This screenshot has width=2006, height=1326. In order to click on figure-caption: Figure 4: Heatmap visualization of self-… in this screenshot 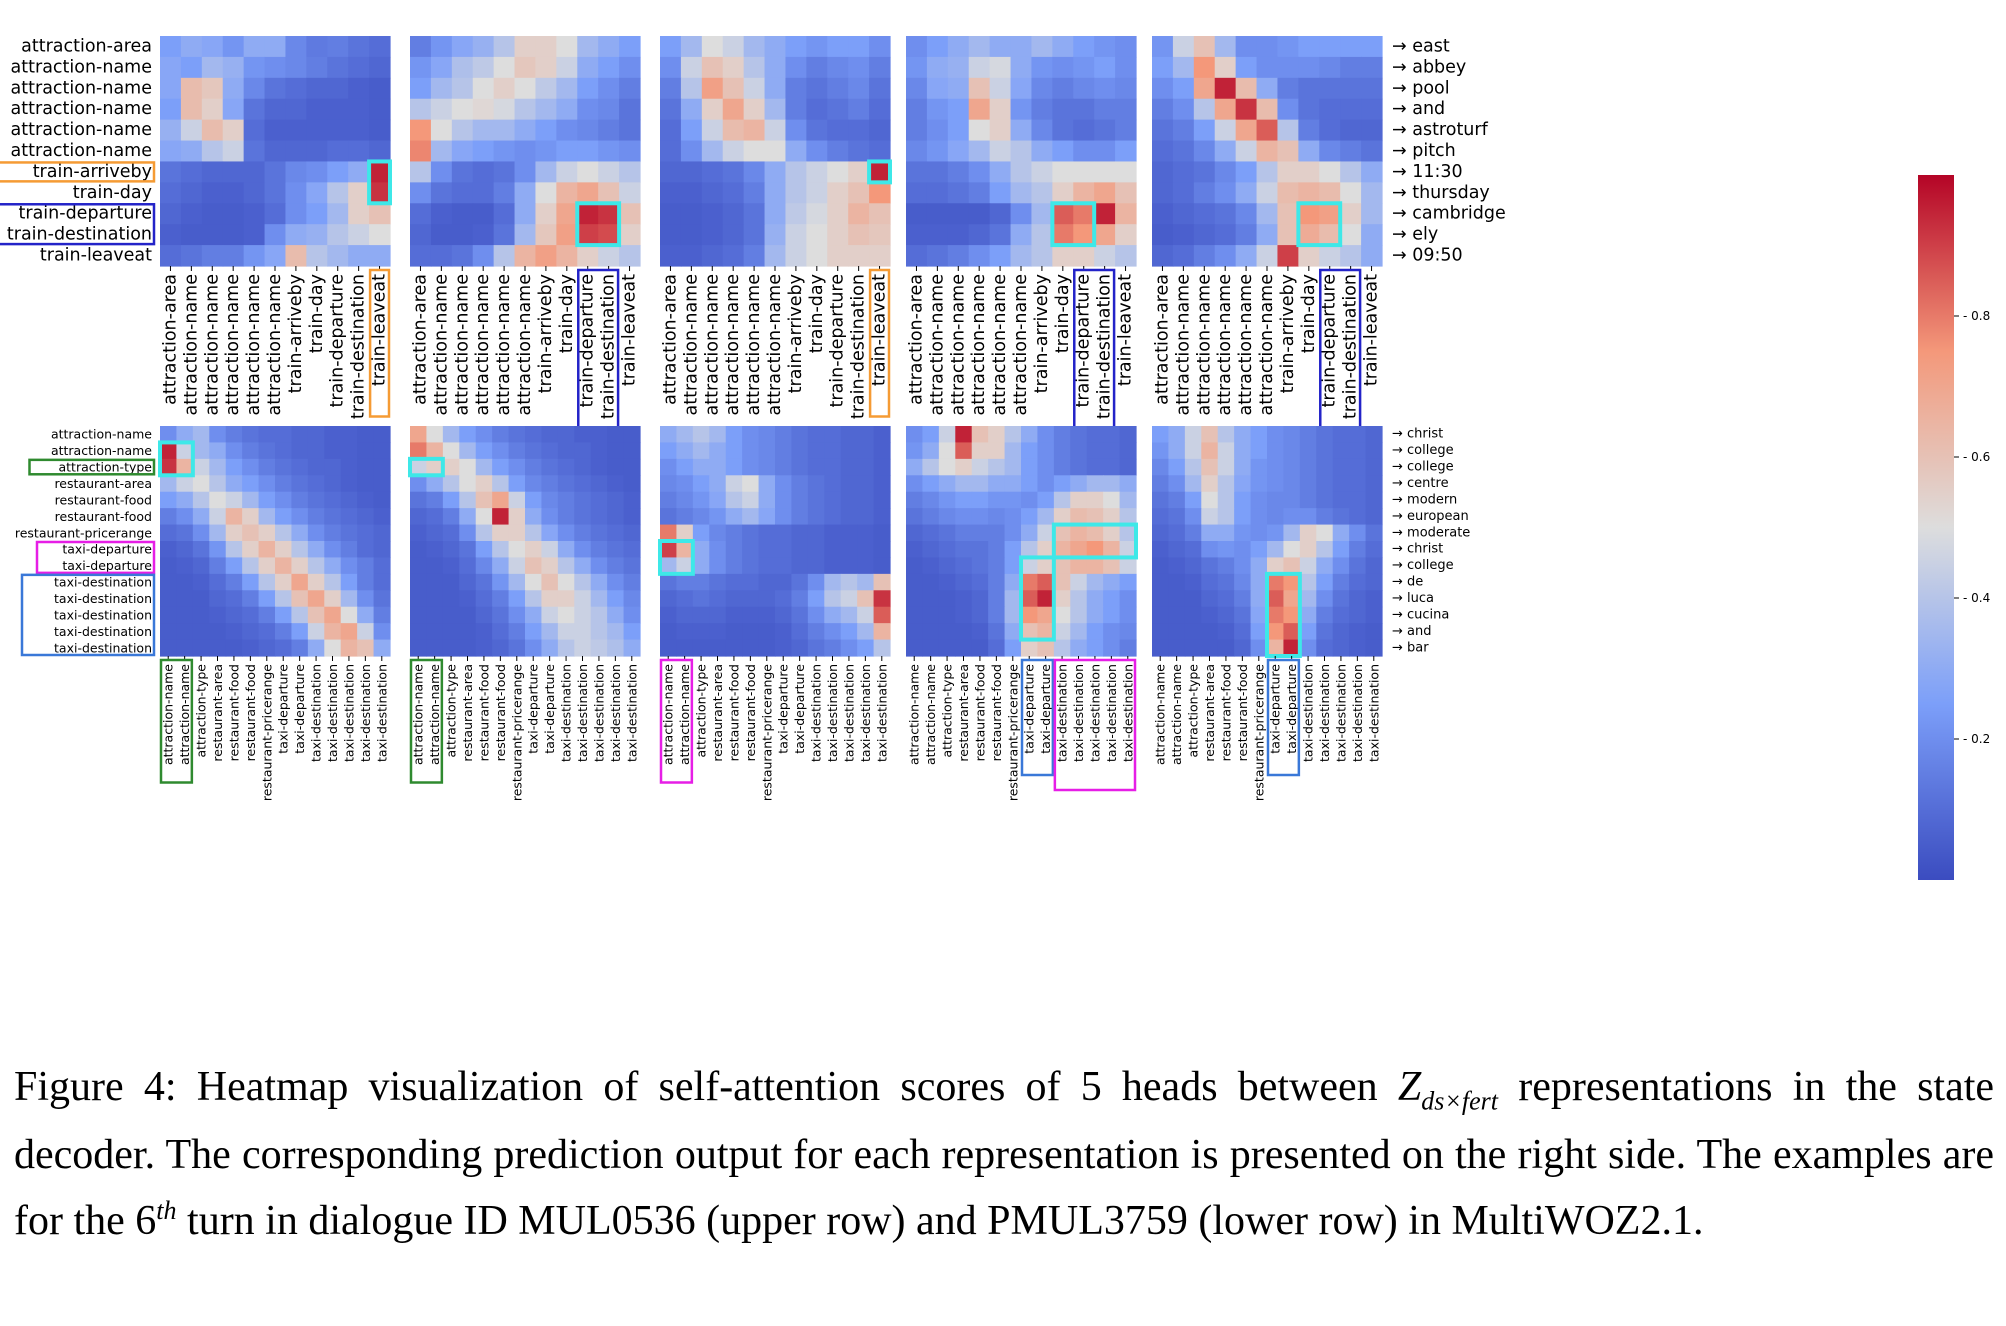, I will do `click(1004, 1154)`.